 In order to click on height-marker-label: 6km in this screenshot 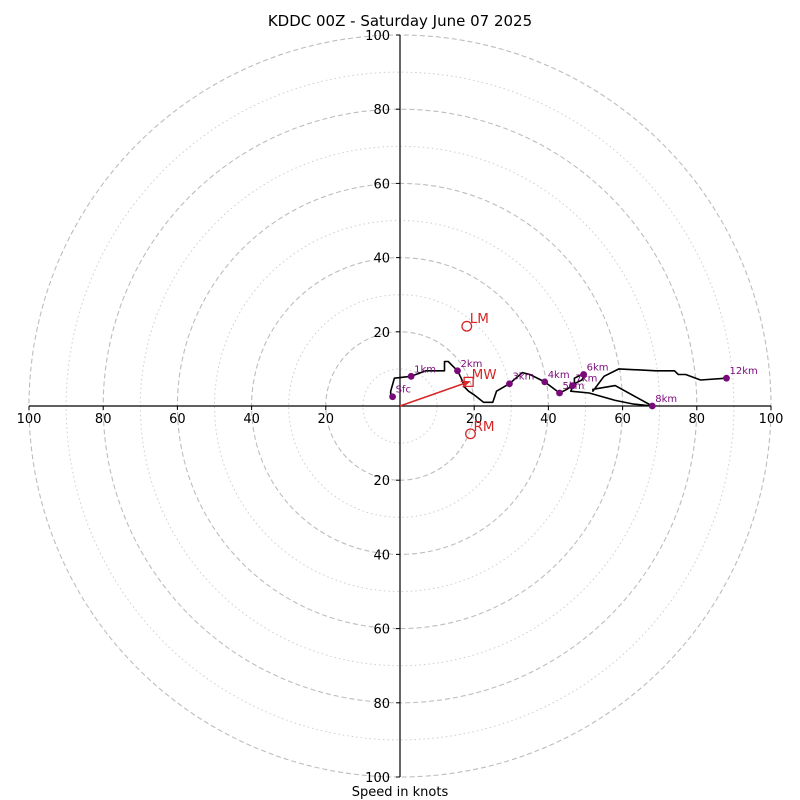, I will do `click(598, 367)`.